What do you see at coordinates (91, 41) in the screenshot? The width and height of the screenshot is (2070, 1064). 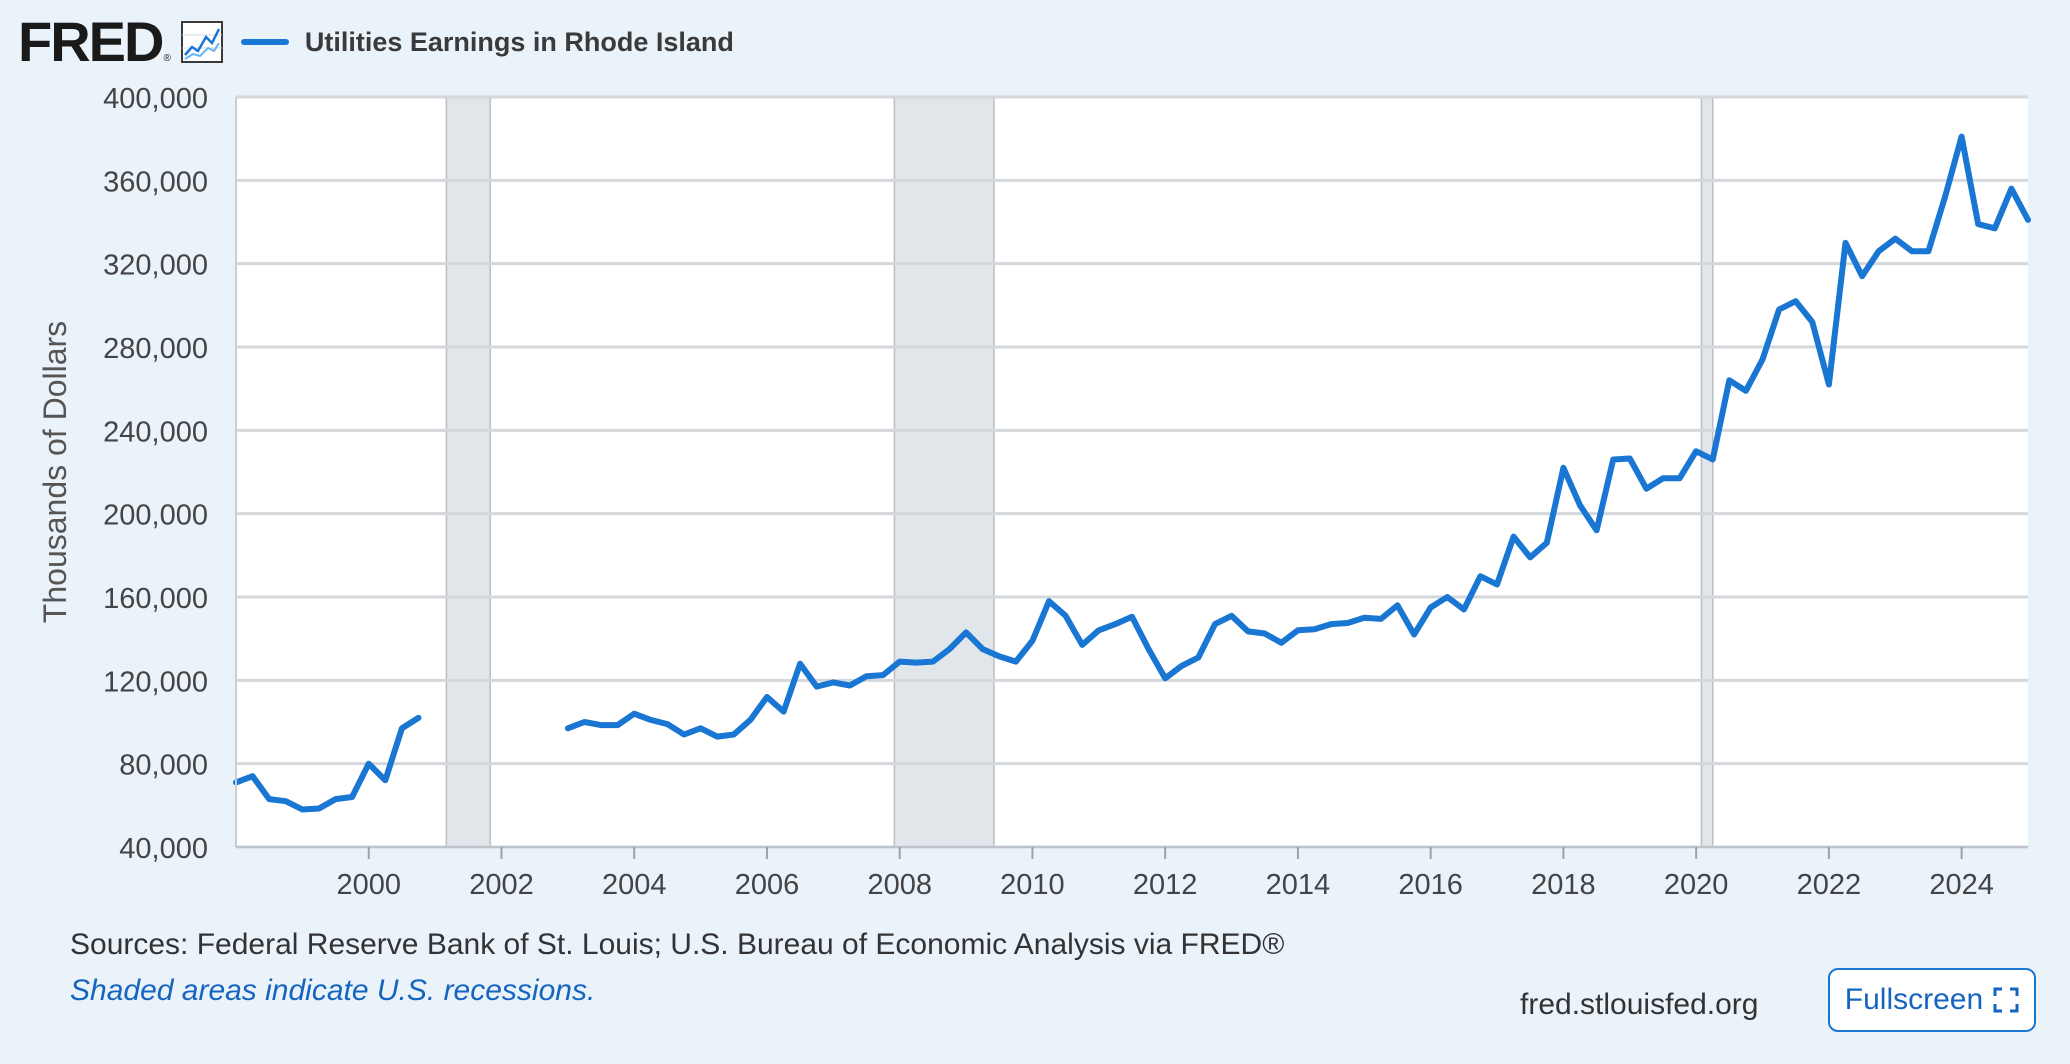 I see `fred-logo: FRED` at bounding box center [91, 41].